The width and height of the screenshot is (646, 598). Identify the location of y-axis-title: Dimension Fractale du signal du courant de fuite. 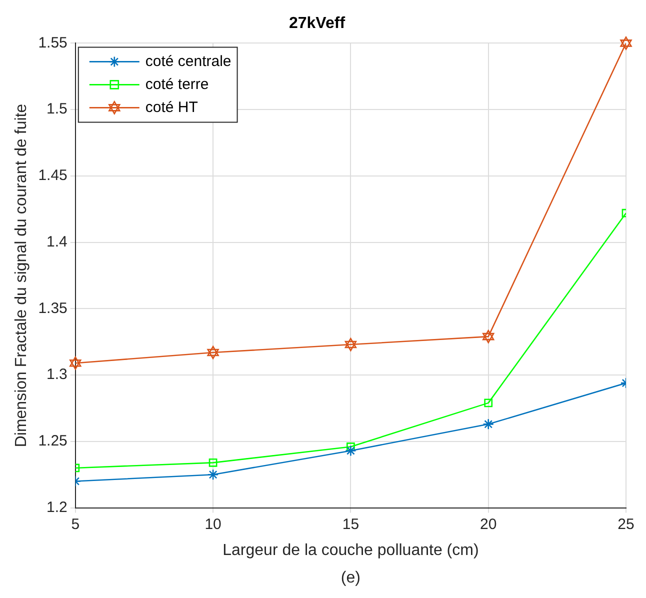
(21, 276).